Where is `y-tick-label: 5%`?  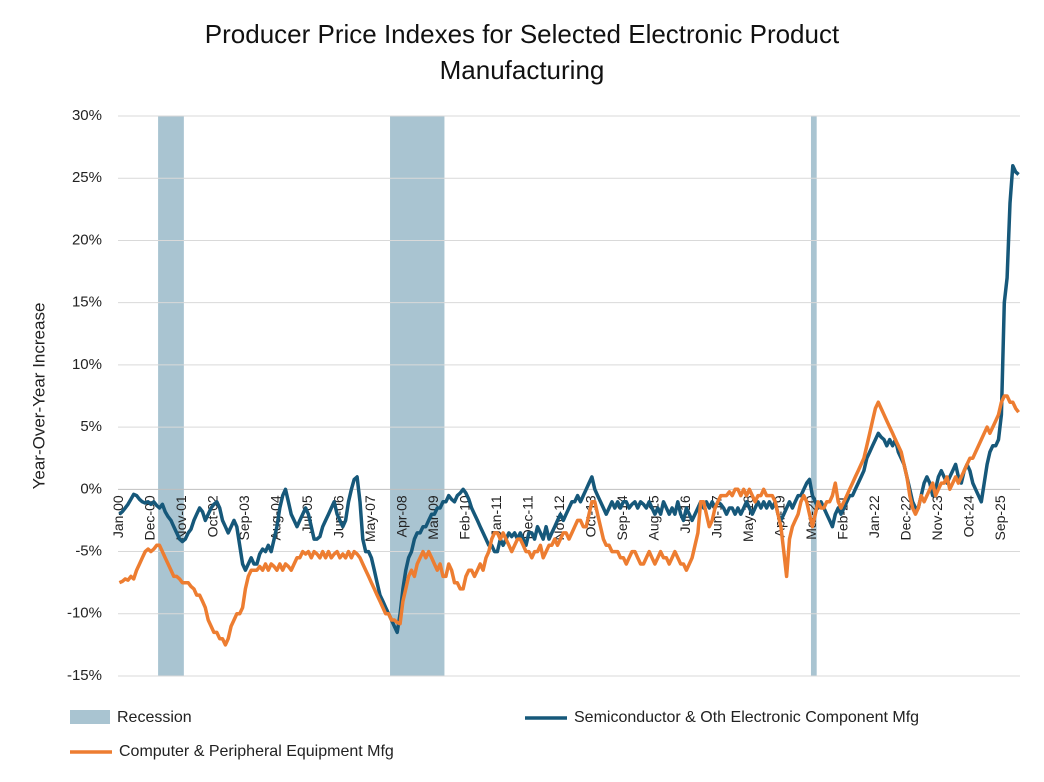 y-tick-label: 5% is located at coordinates (91, 426).